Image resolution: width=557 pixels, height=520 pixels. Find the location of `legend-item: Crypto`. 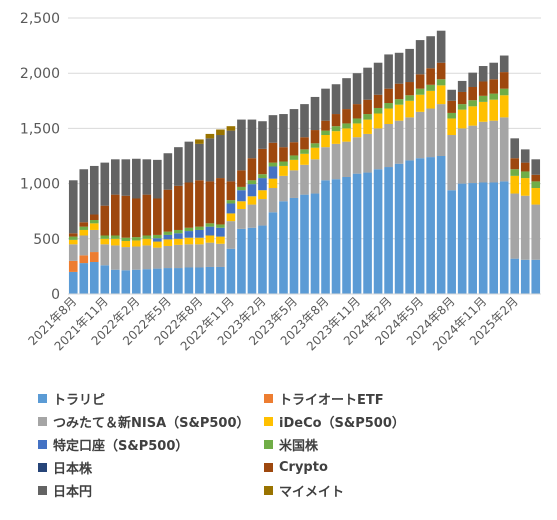

legend-item: Crypto is located at coordinates (296, 467).